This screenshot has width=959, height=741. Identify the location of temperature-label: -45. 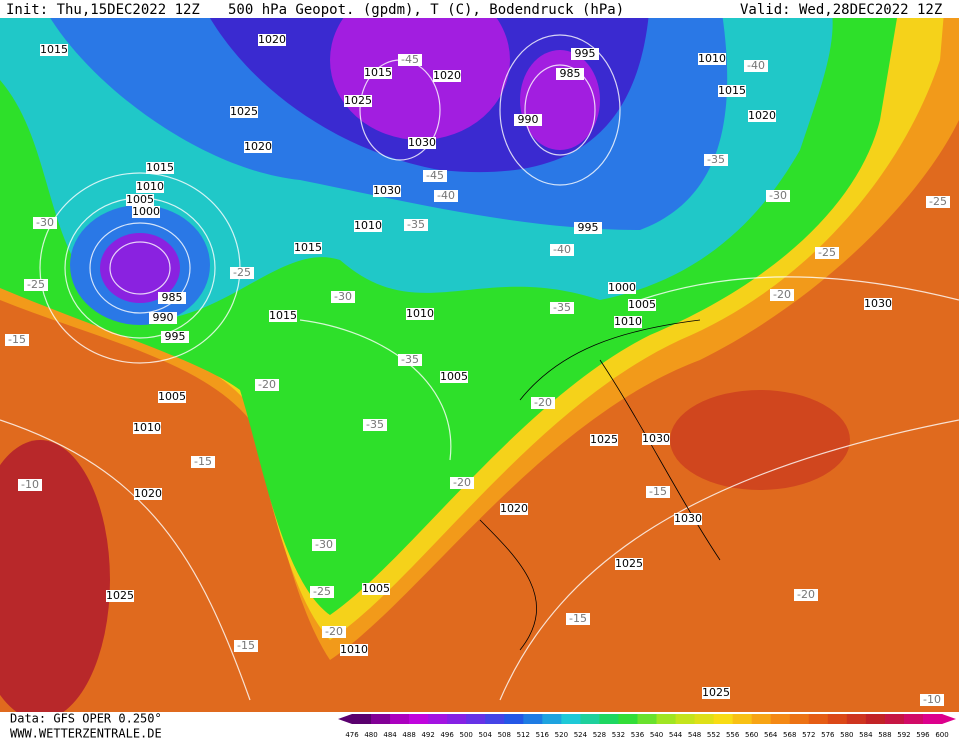
(410, 59).